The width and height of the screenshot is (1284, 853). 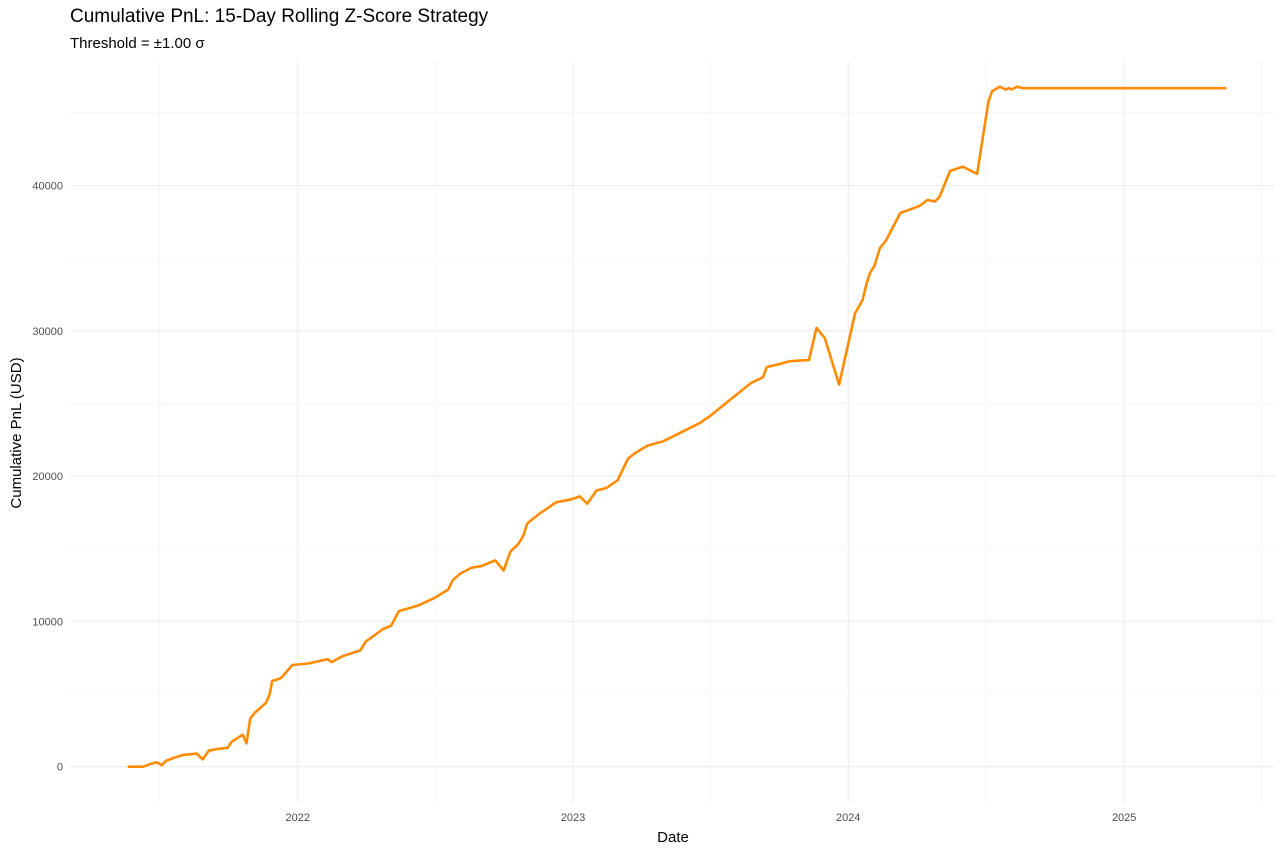 What do you see at coordinates (137, 43) in the screenshot?
I see `chart-subtitle: Threshold = ±1.00 σ` at bounding box center [137, 43].